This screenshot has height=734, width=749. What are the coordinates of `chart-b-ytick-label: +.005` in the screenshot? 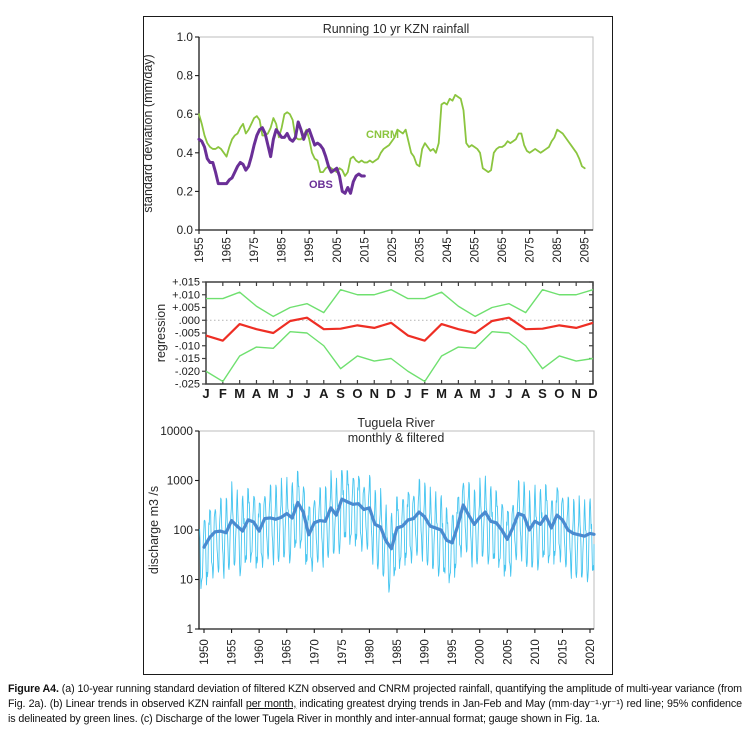 It's located at (186, 308).